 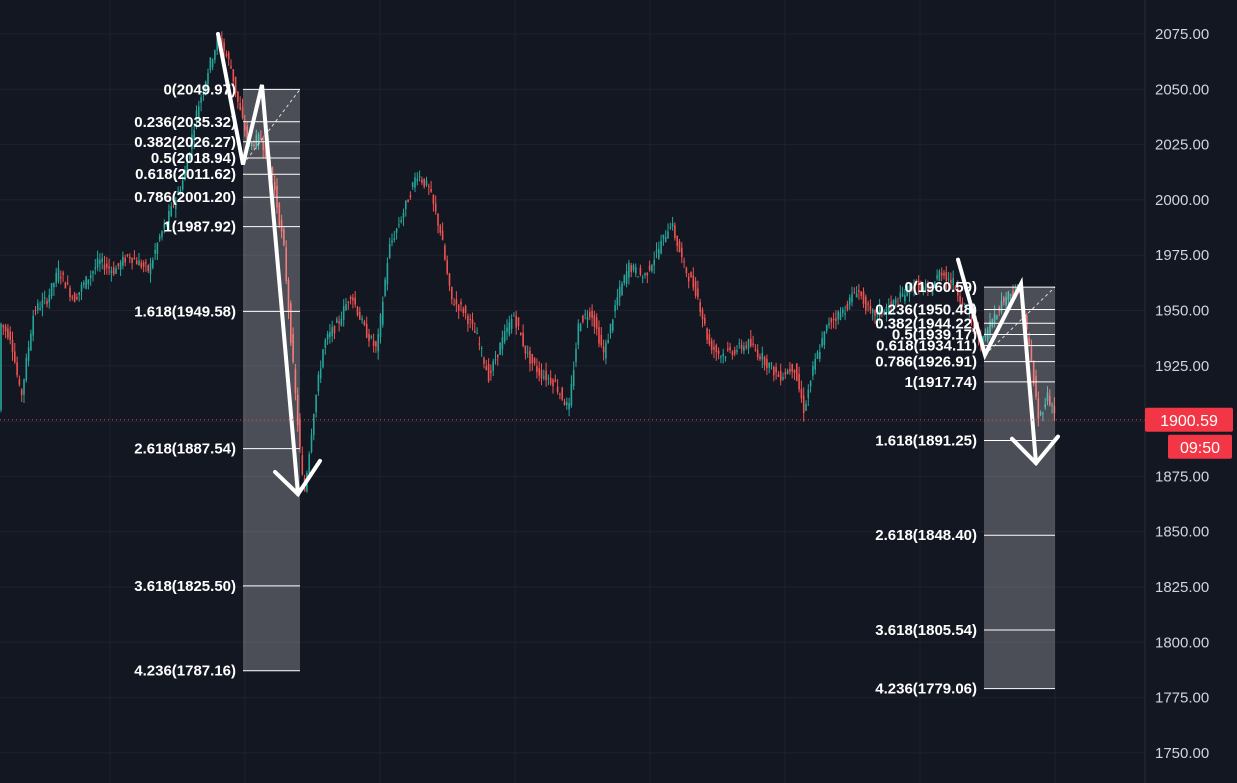 I want to click on candle-countdown: 09:50, so click(x=1200, y=448).